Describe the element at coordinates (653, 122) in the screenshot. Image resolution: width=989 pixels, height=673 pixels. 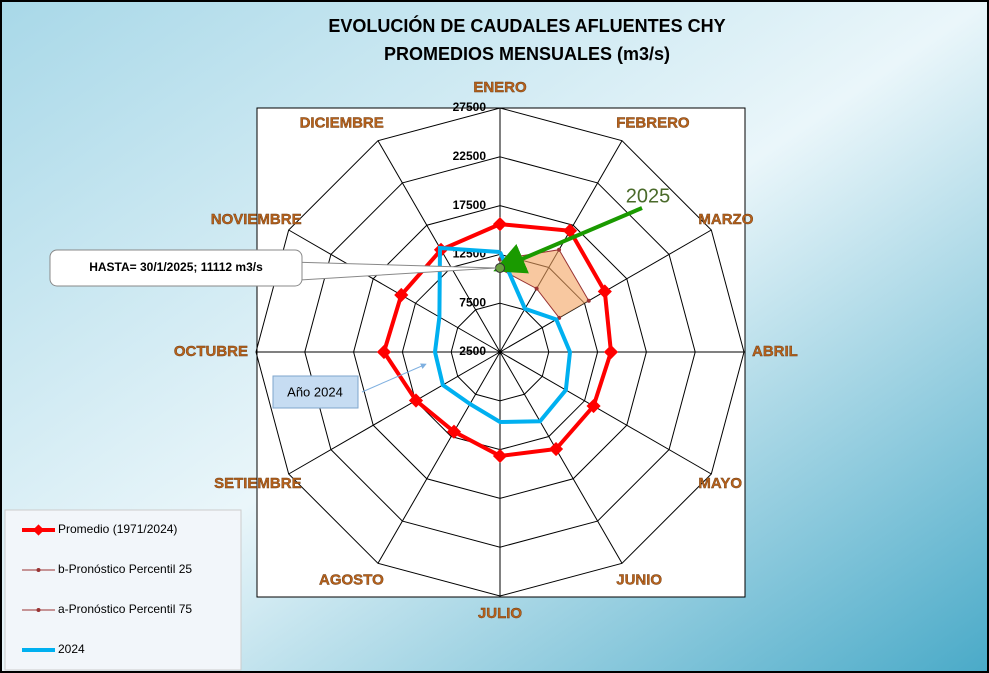
I see `category-label: FEBRERO` at that location.